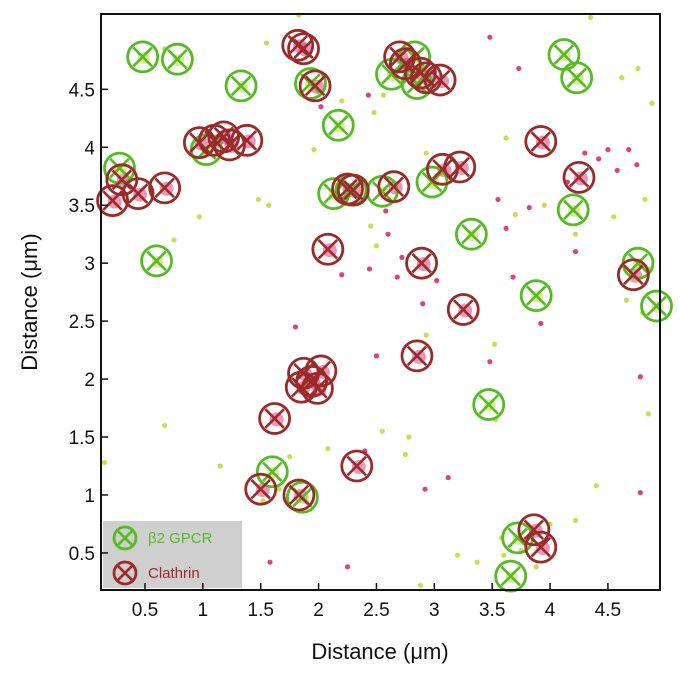 This screenshot has height=681, width=681. Describe the element at coordinates (89, 496) in the screenshot. I see `y-tick-label: 1` at that location.